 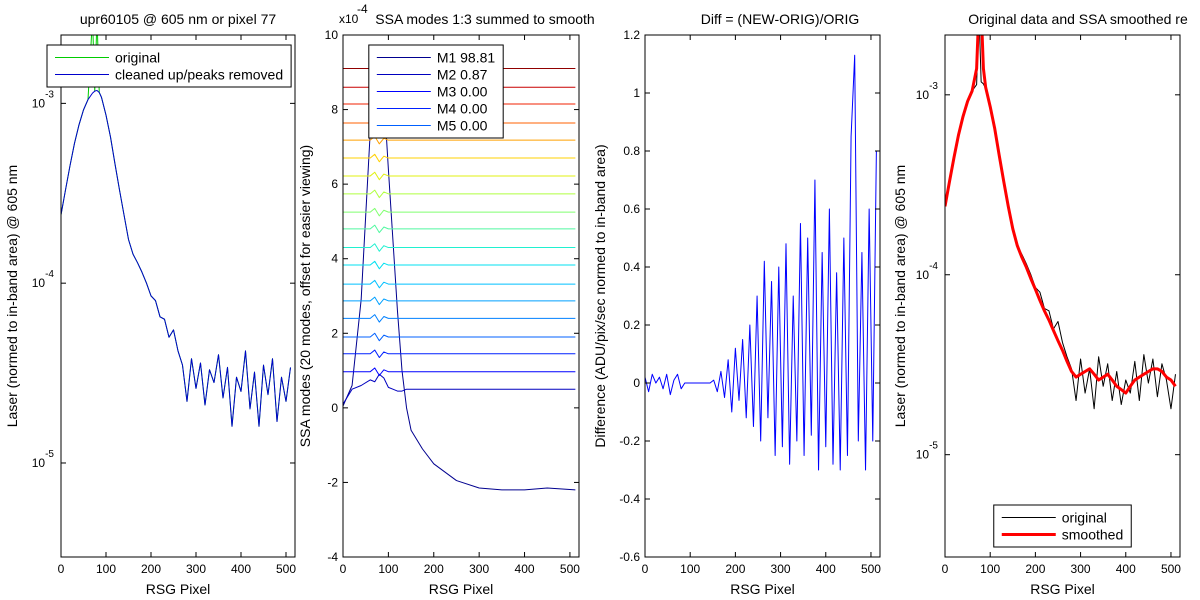 I want to click on y-tick-label: 4, so click(x=334, y=259).